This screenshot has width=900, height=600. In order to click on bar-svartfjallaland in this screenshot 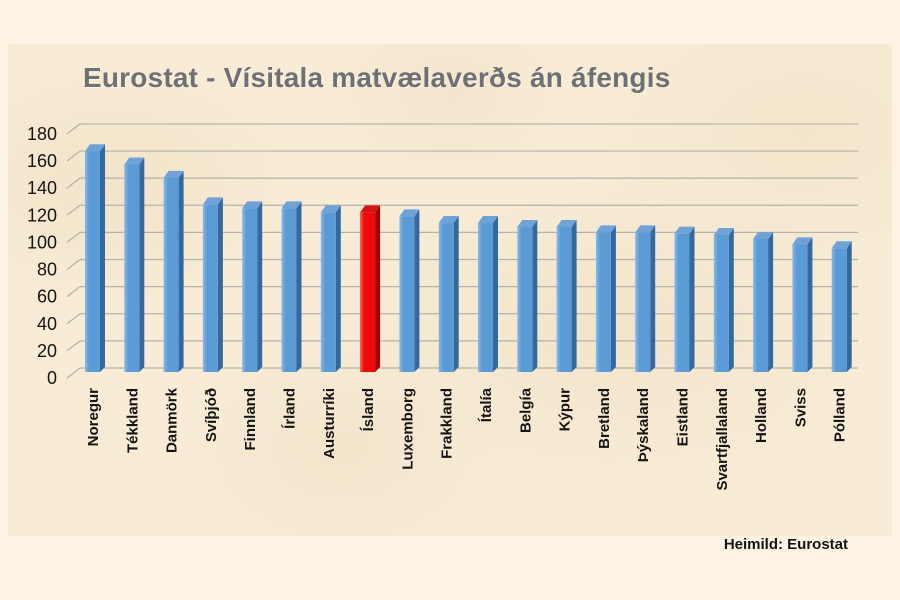, I will do `click(723, 300)`.